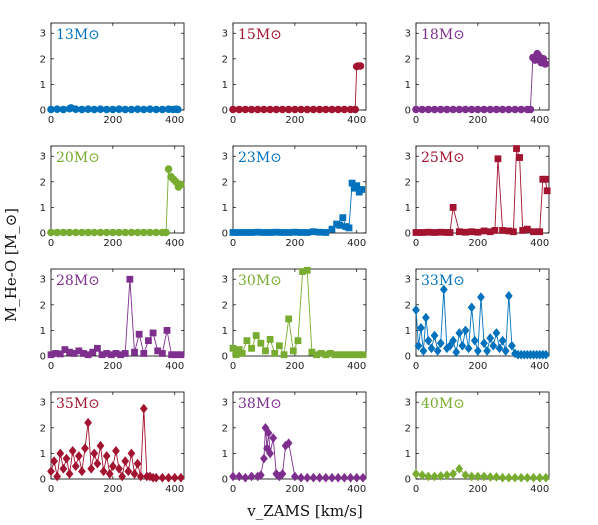 The width and height of the screenshot is (598, 525). I want to click on panel: 0 1 2 3 0 200 400 38M⊙, so click(294, 443).